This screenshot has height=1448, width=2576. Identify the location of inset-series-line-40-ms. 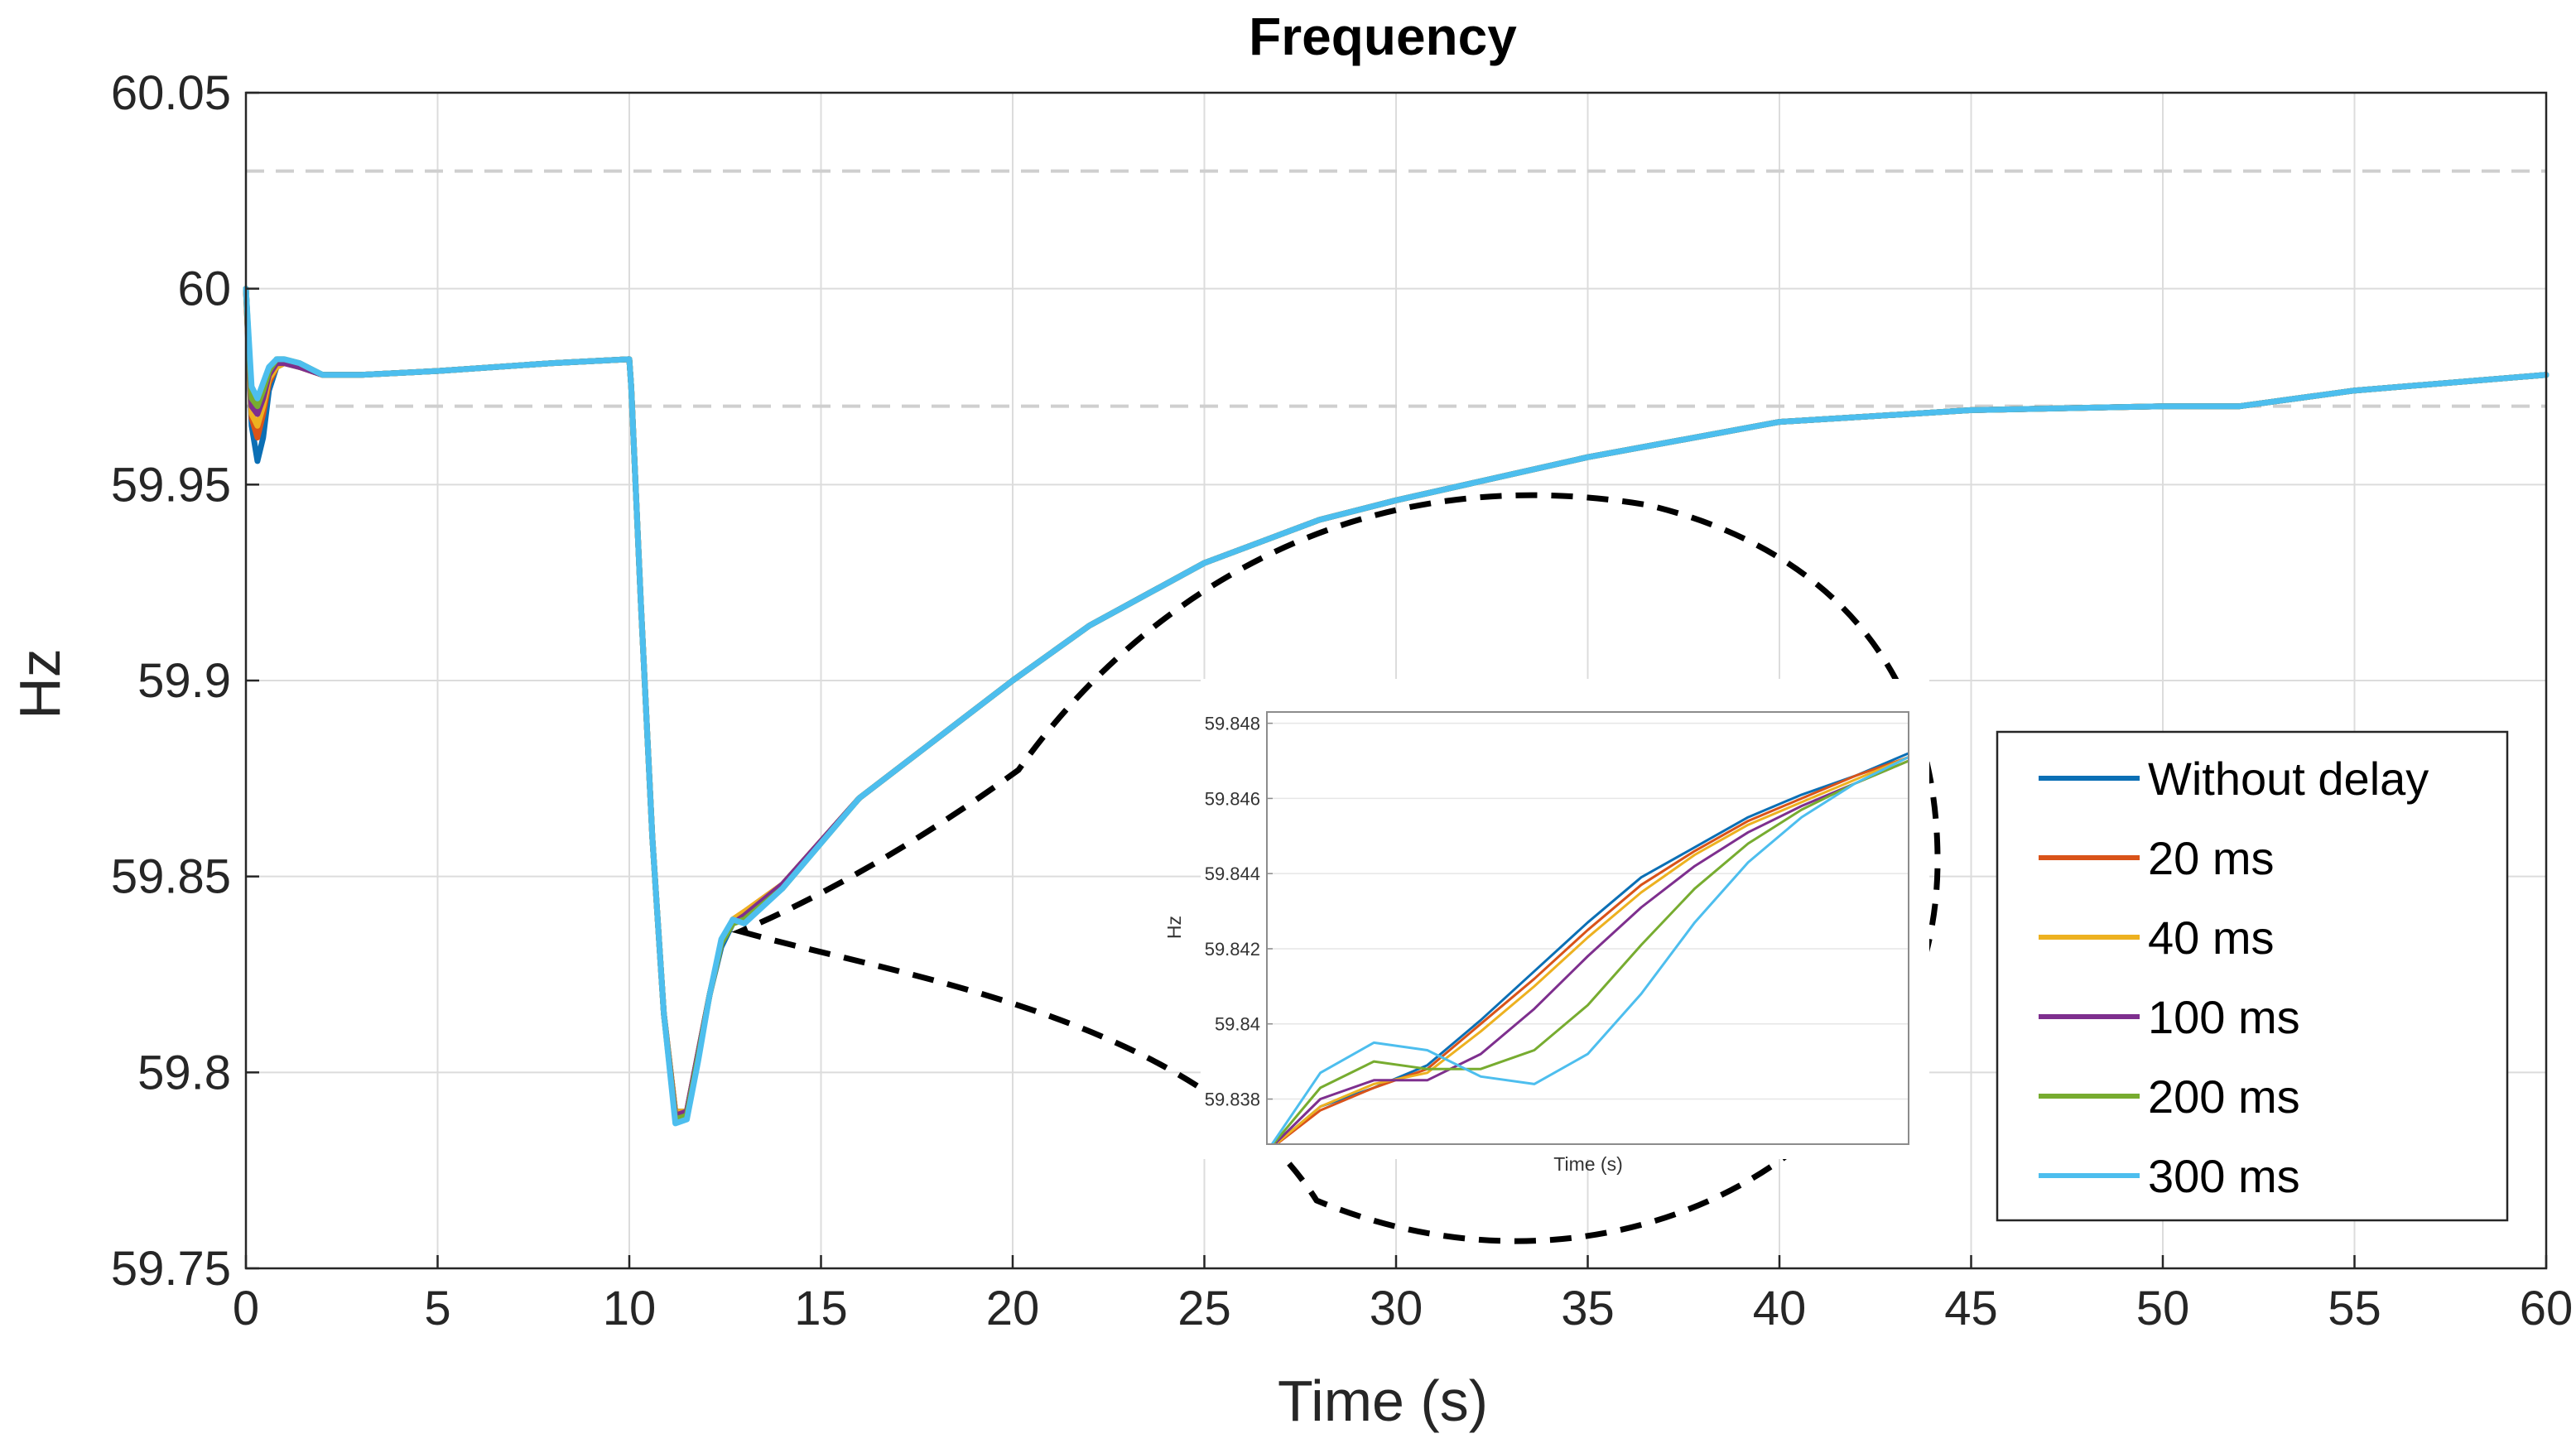
(1591, 950).